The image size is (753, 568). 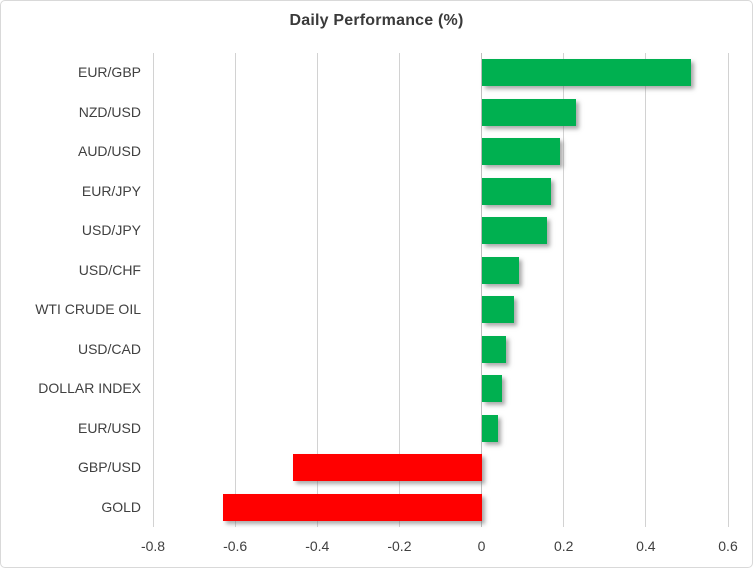 What do you see at coordinates (494, 349) in the screenshot?
I see `bar-usd-cad` at bounding box center [494, 349].